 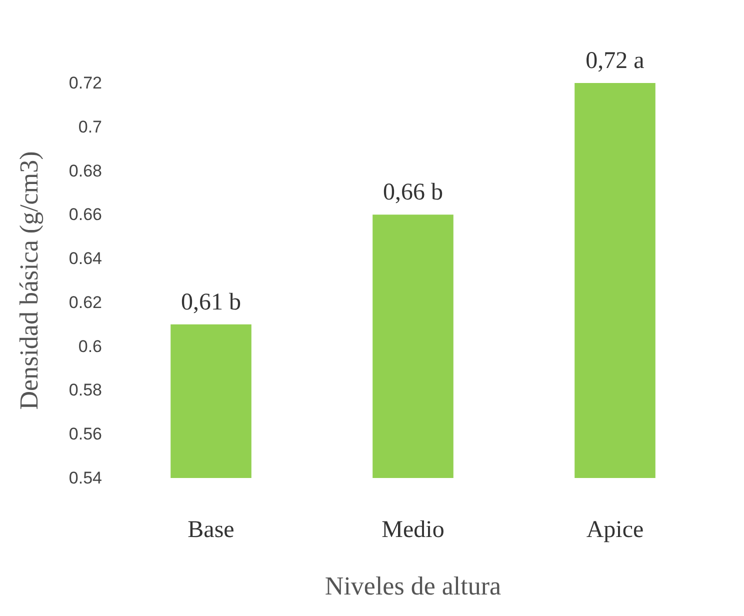 I want to click on y-tick-label: 0.56, so click(x=85, y=434).